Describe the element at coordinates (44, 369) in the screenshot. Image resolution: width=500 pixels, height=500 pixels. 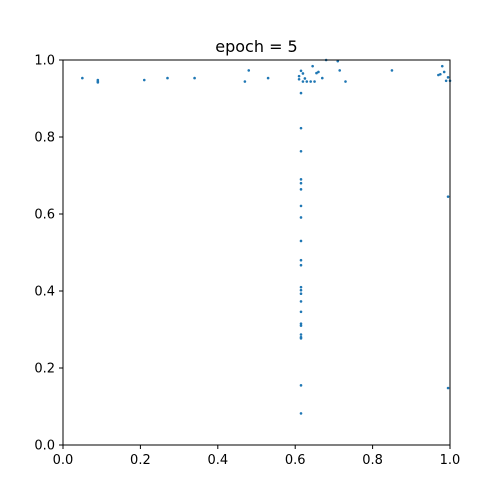
I see `y-tick-label: 0.2` at that location.